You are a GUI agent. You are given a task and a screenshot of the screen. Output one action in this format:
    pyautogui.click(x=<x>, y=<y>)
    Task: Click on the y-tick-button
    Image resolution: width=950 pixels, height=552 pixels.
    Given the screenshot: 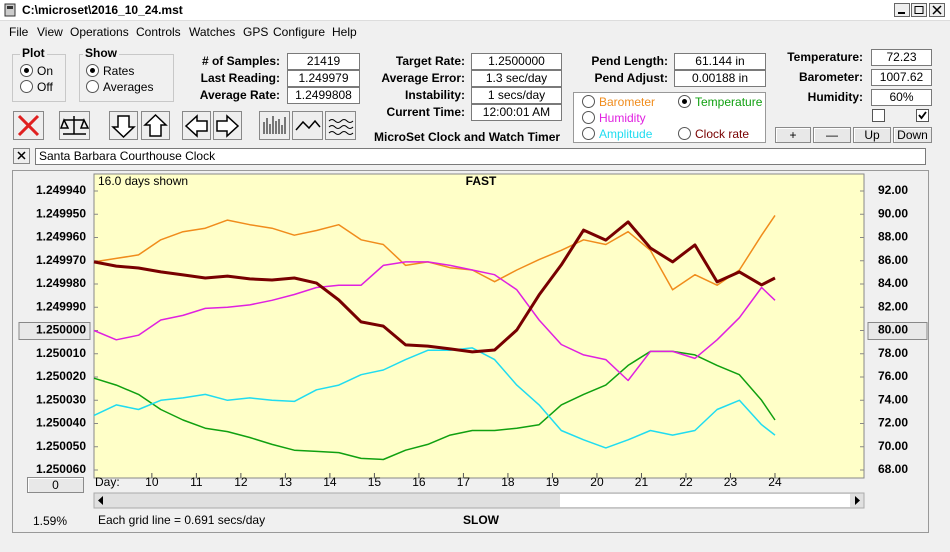 What is the action you would take?
    pyautogui.click(x=54, y=331)
    